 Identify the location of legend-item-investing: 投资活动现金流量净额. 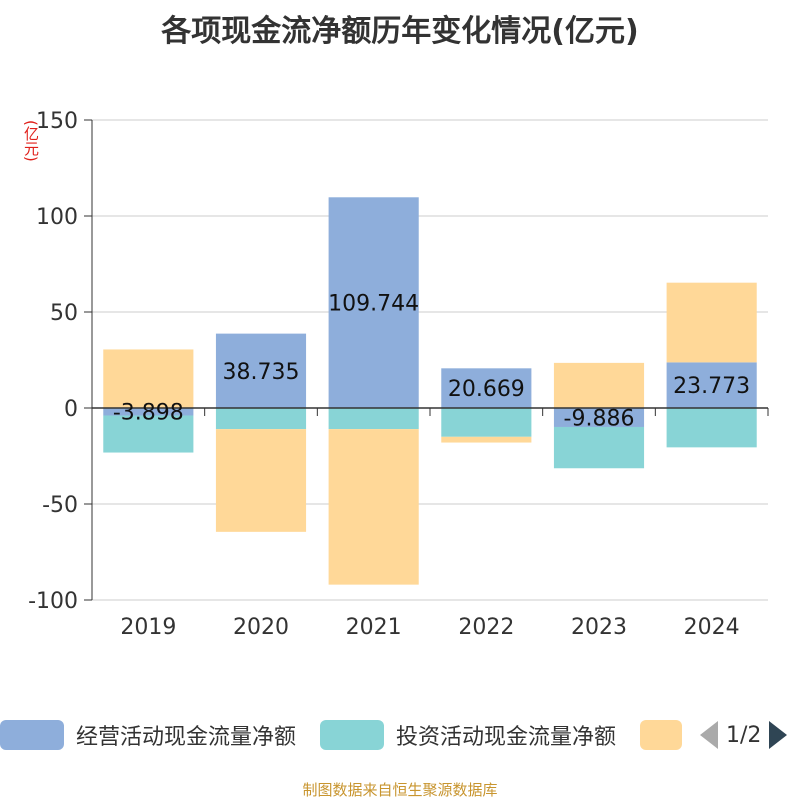
(468, 735).